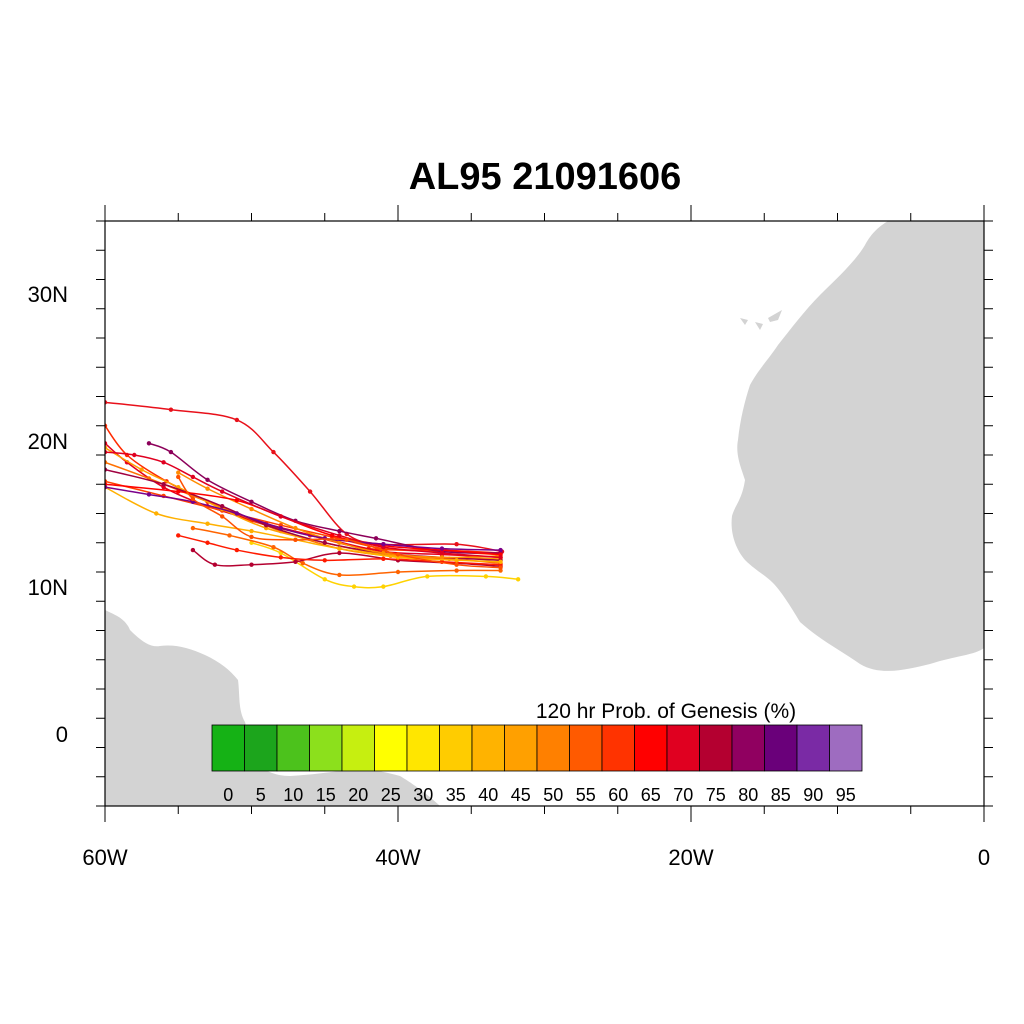 This screenshot has width=1024, height=1024. I want to click on land-south-america, so click(272, 708).